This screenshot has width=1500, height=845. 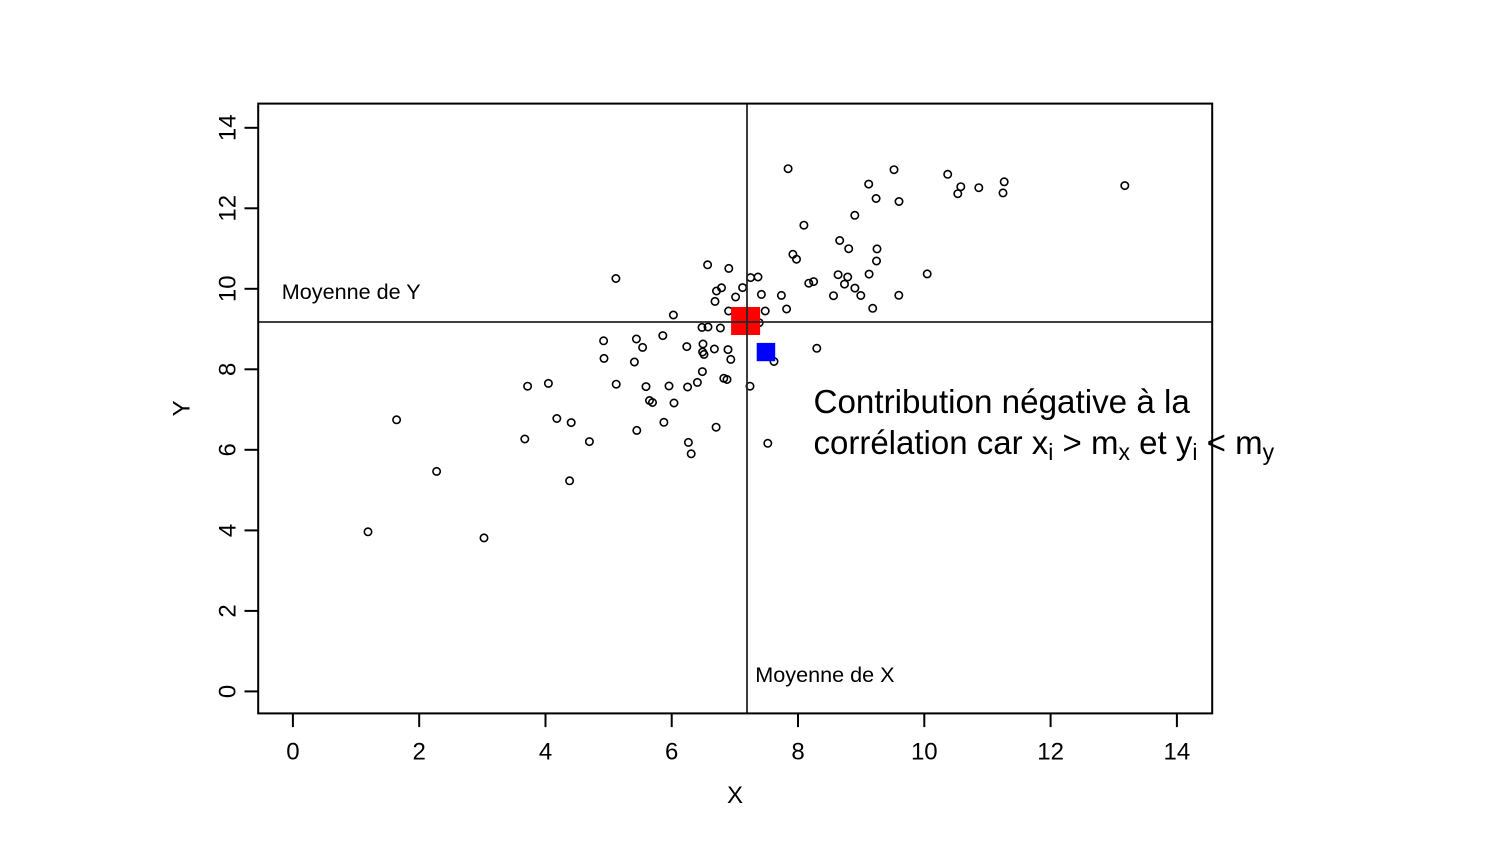 What do you see at coordinates (735, 795) in the screenshot?
I see `svg-text: X` at bounding box center [735, 795].